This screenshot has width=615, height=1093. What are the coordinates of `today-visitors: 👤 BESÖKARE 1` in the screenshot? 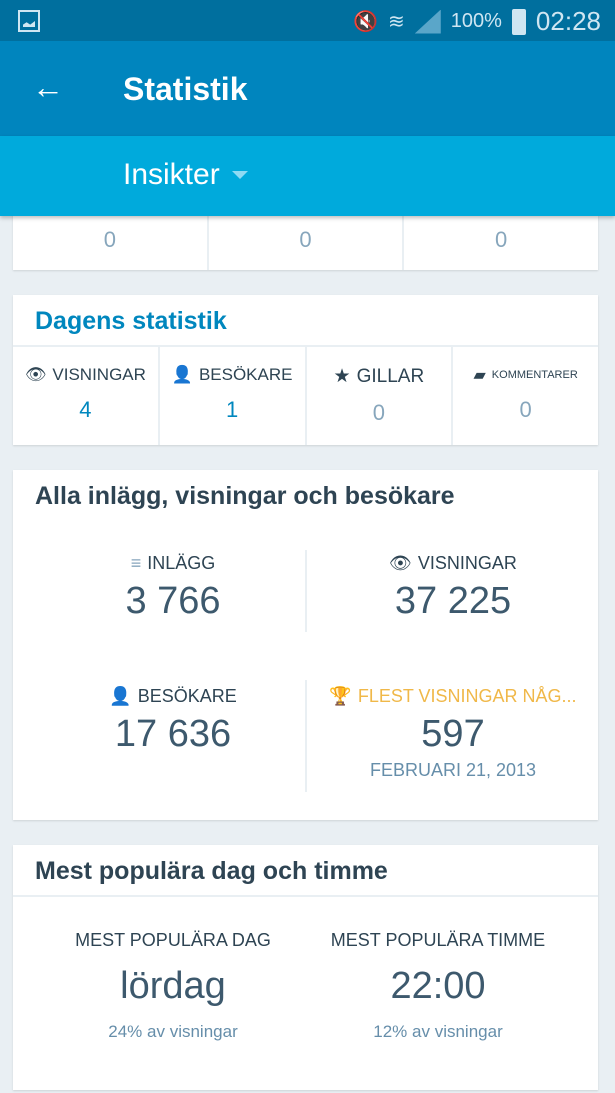 It's located at (233, 396).